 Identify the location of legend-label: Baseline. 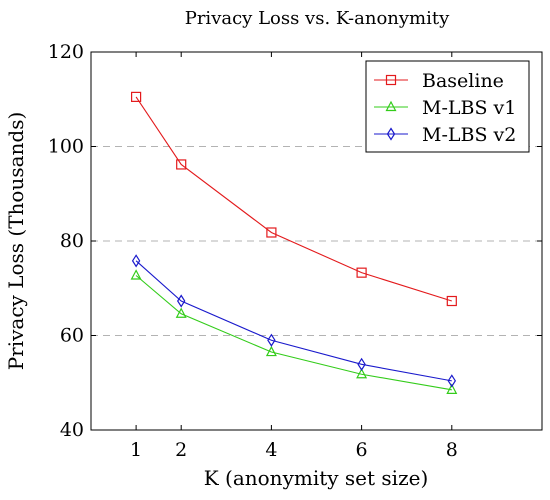
(463, 81).